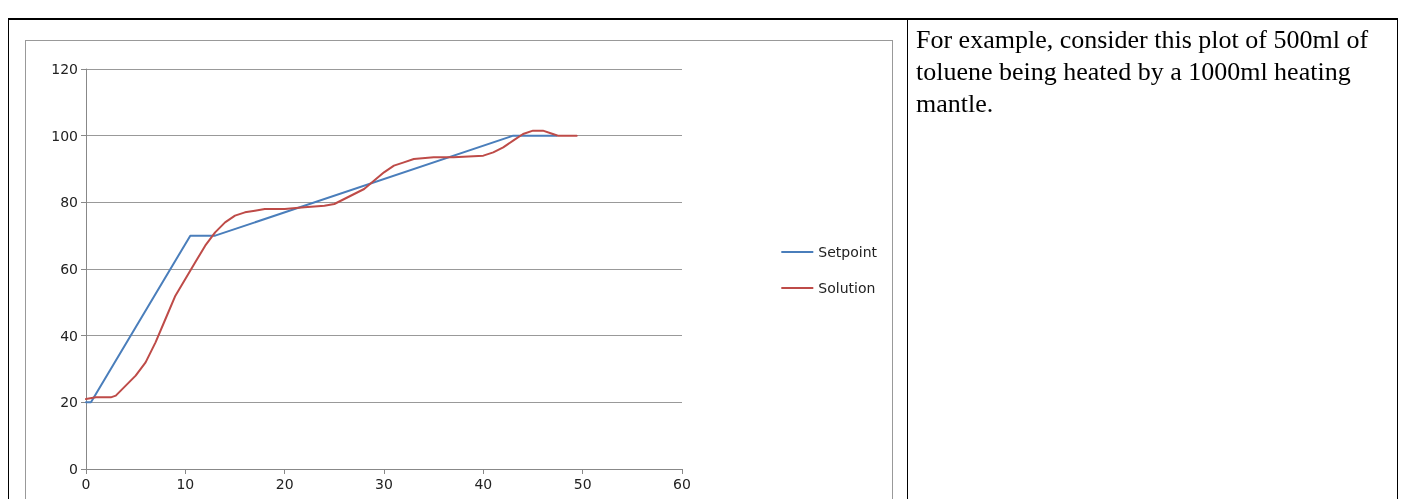  What do you see at coordinates (73, 469) in the screenshot?
I see `y-tick-label: 0` at bounding box center [73, 469].